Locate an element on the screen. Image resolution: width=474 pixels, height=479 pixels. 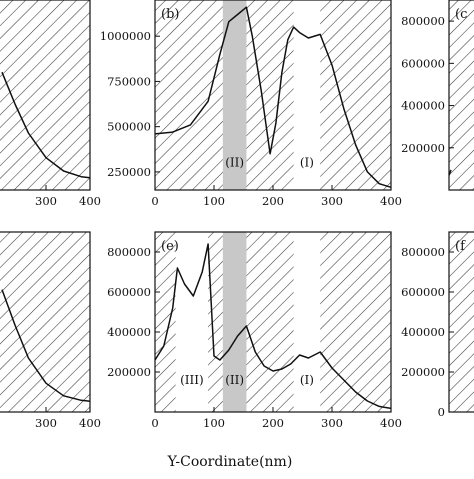
panel-label: (b) is located at coordinates (170, 14).